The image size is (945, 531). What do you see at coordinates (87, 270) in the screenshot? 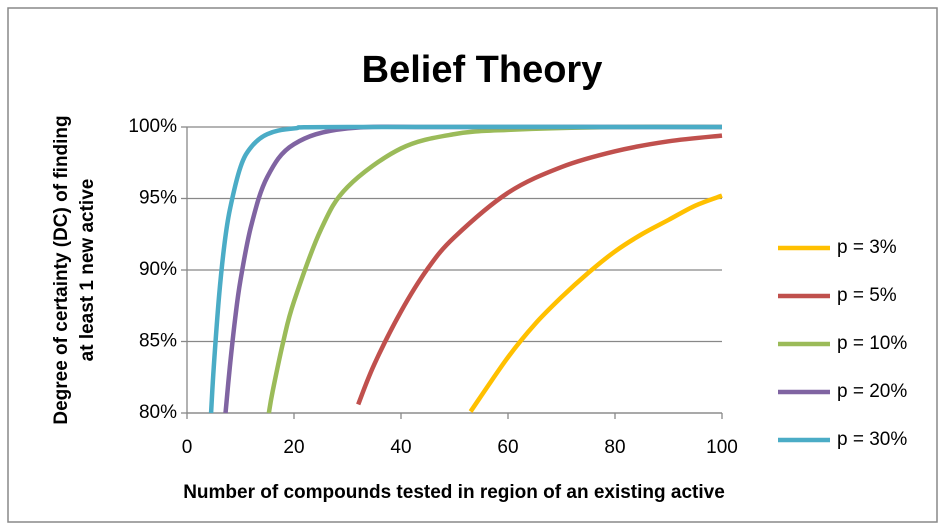
I see `y-axis-label-line: at least 1 new active` at bounding box center [87, 270].